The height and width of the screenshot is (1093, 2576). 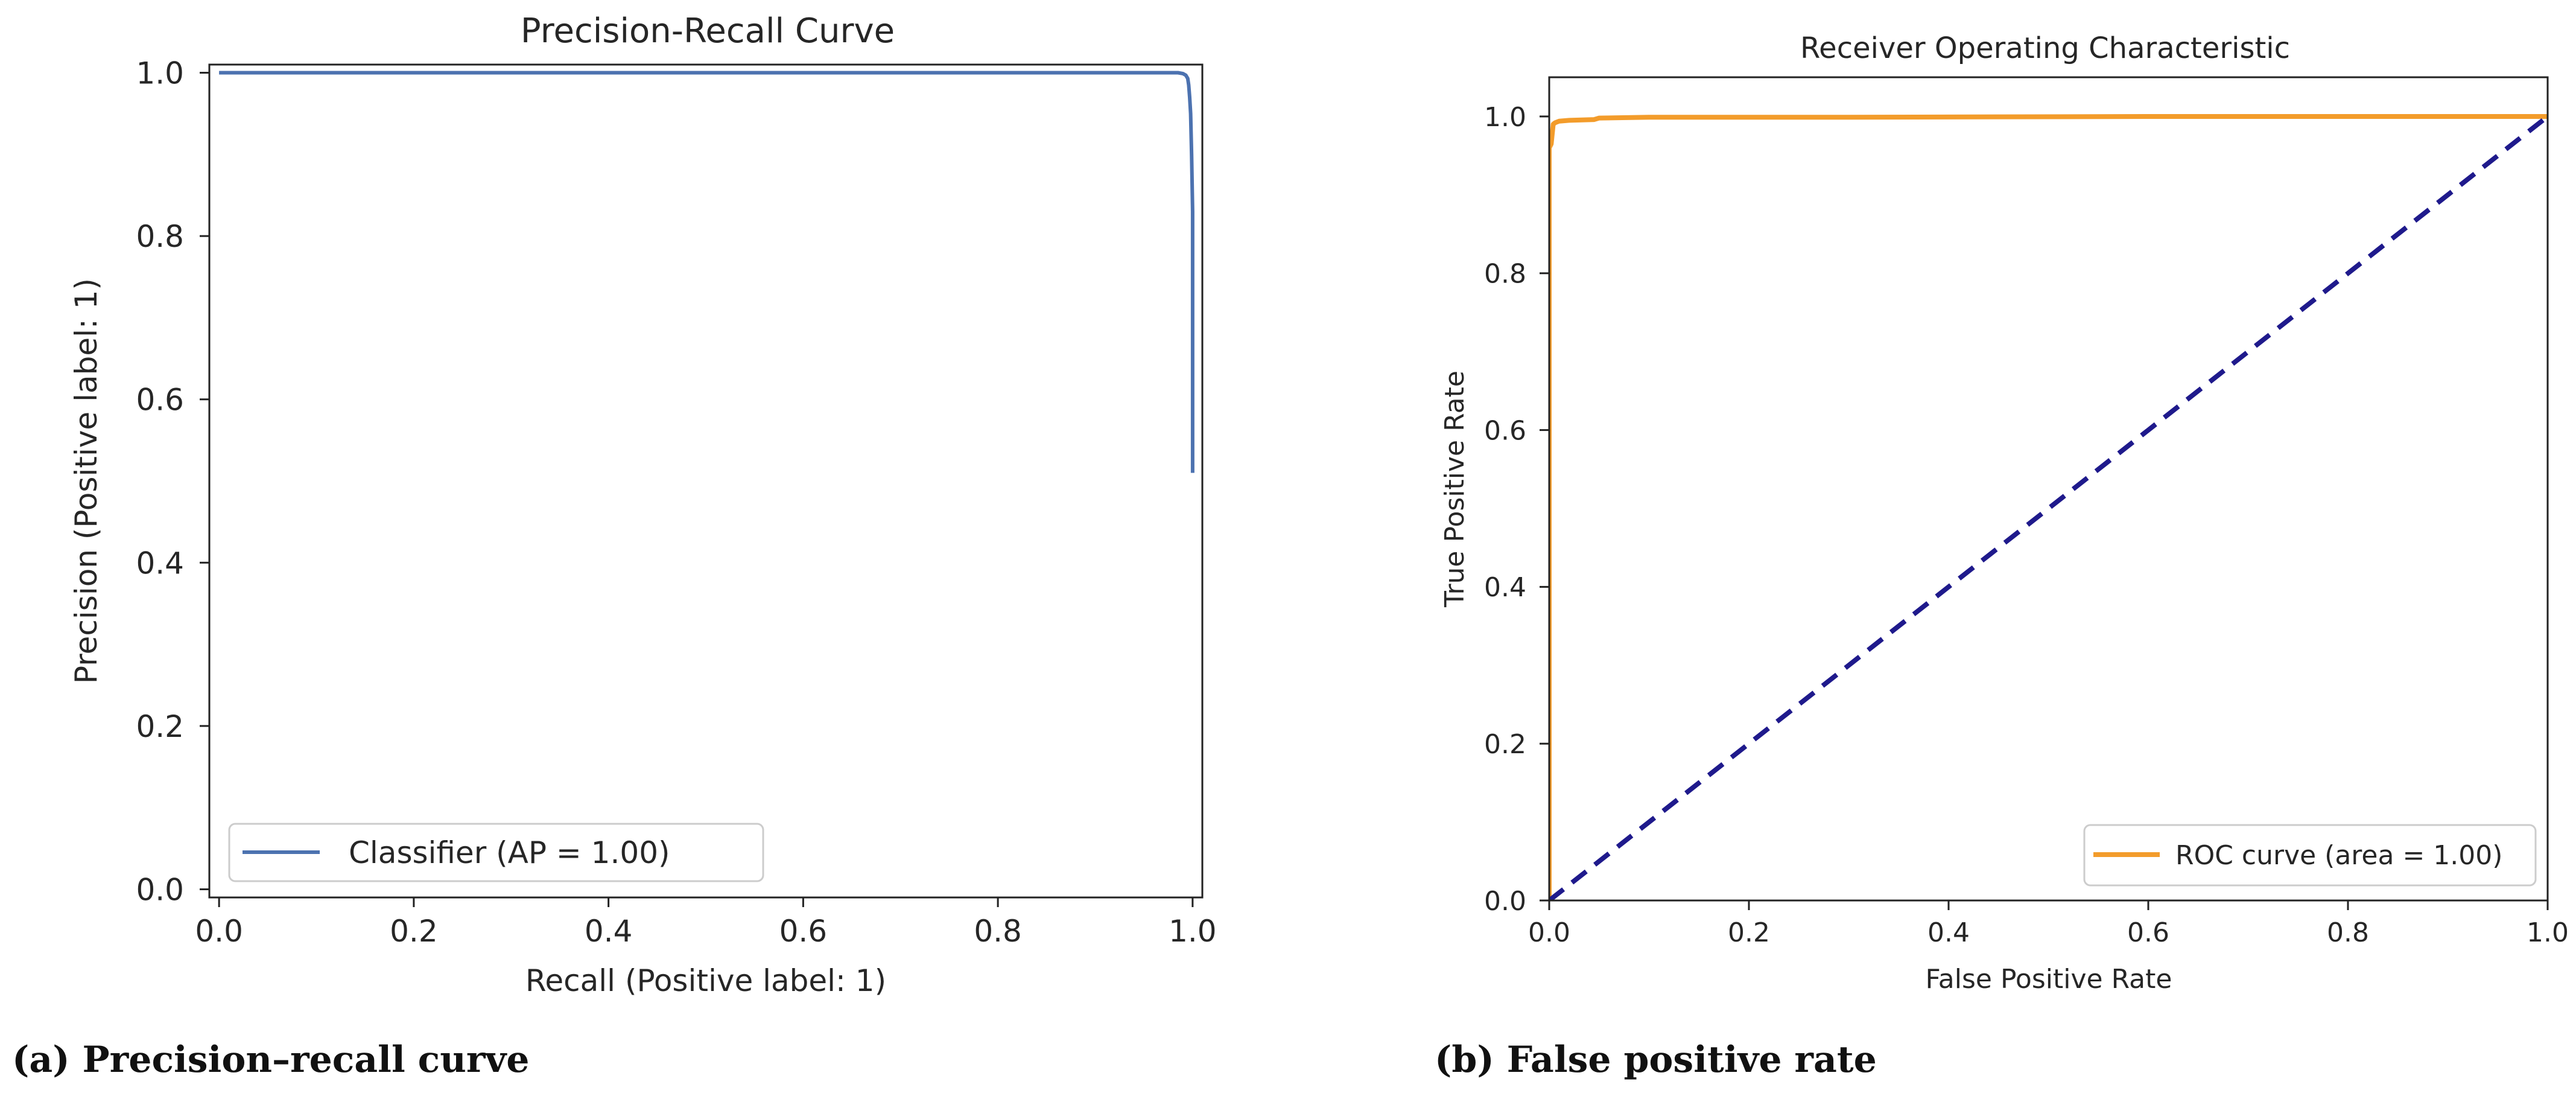 What do you see at coordinates (1656, 1060) in the screenshot?
I see `caption-b: (b) False positive rate` at bounding box center [1656, 1060].